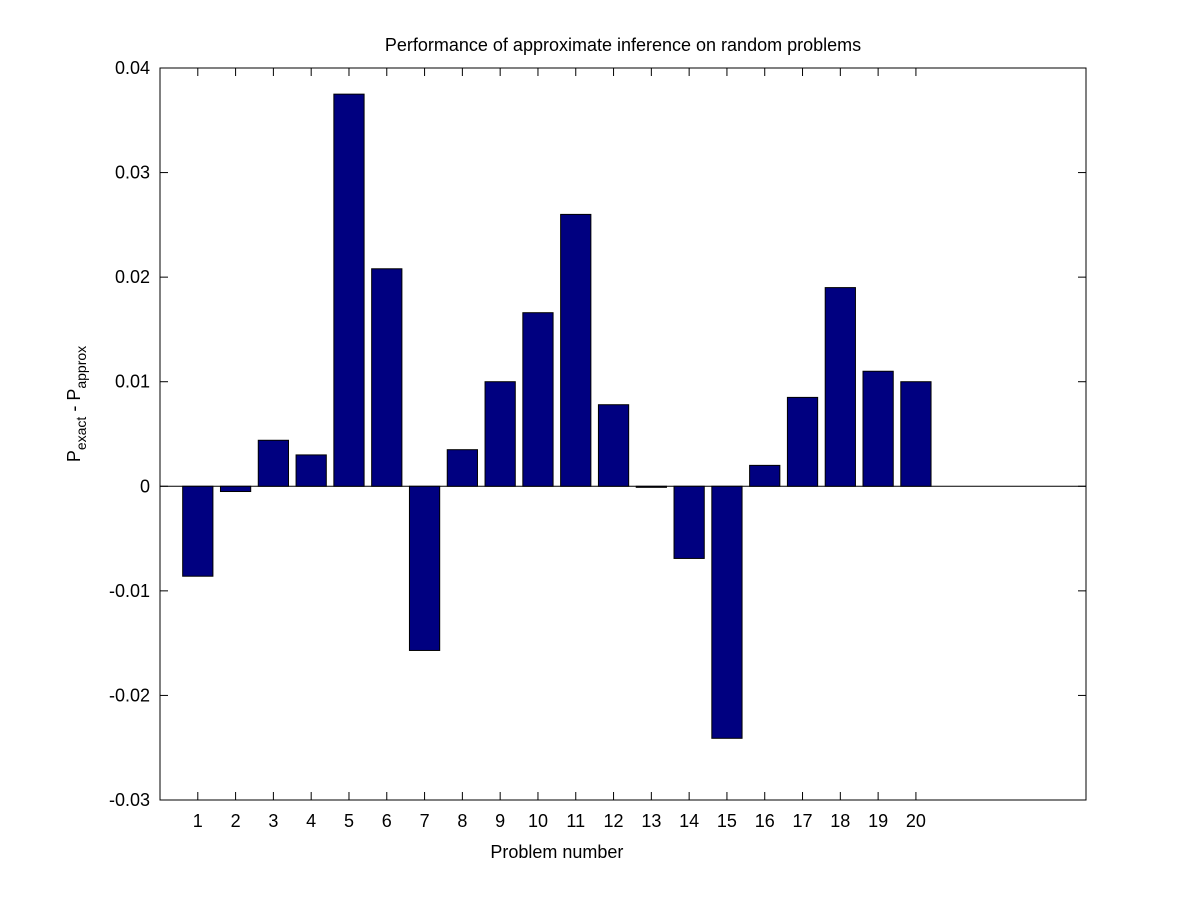  I want to click on x-tick-label: 12, so click(614, 821).